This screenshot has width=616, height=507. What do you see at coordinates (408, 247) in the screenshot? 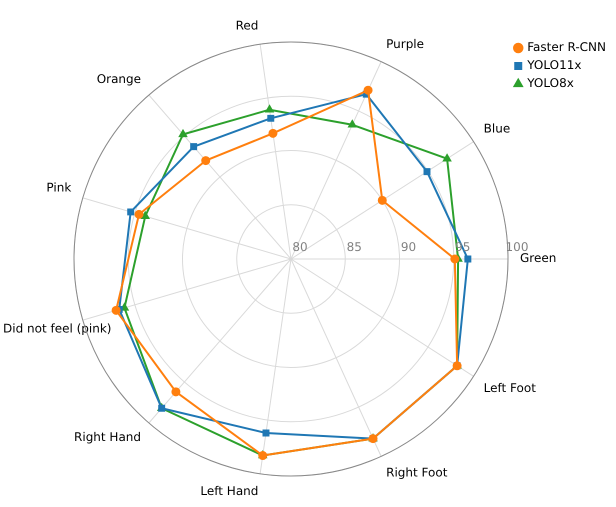
I see `y-tick-label: 90` at bounding box center [408, 247].